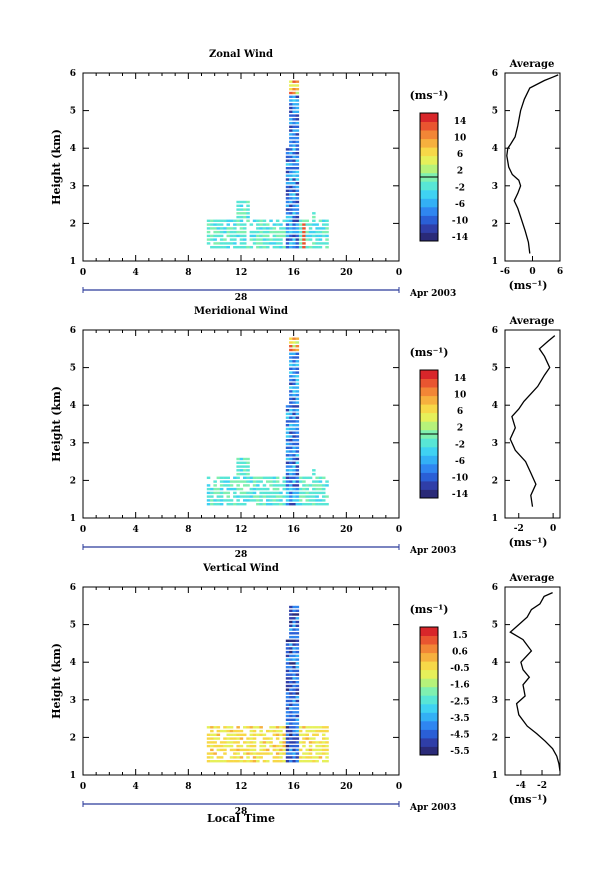 This screenshot has width=611, height=873. Describe the element at coordinates (519, 529) in the screenshot. I see `profile-x-tick-label: -2` at that location.